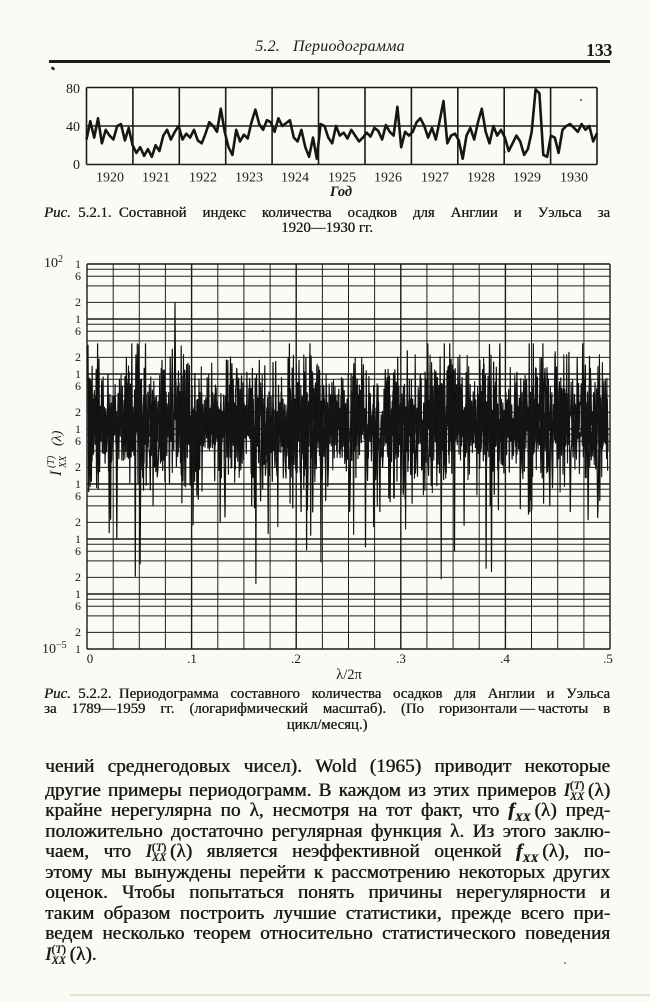  Describe the element at coordinates (203, 178) in the screenshot. I see `svg-text: 1922` at that location.